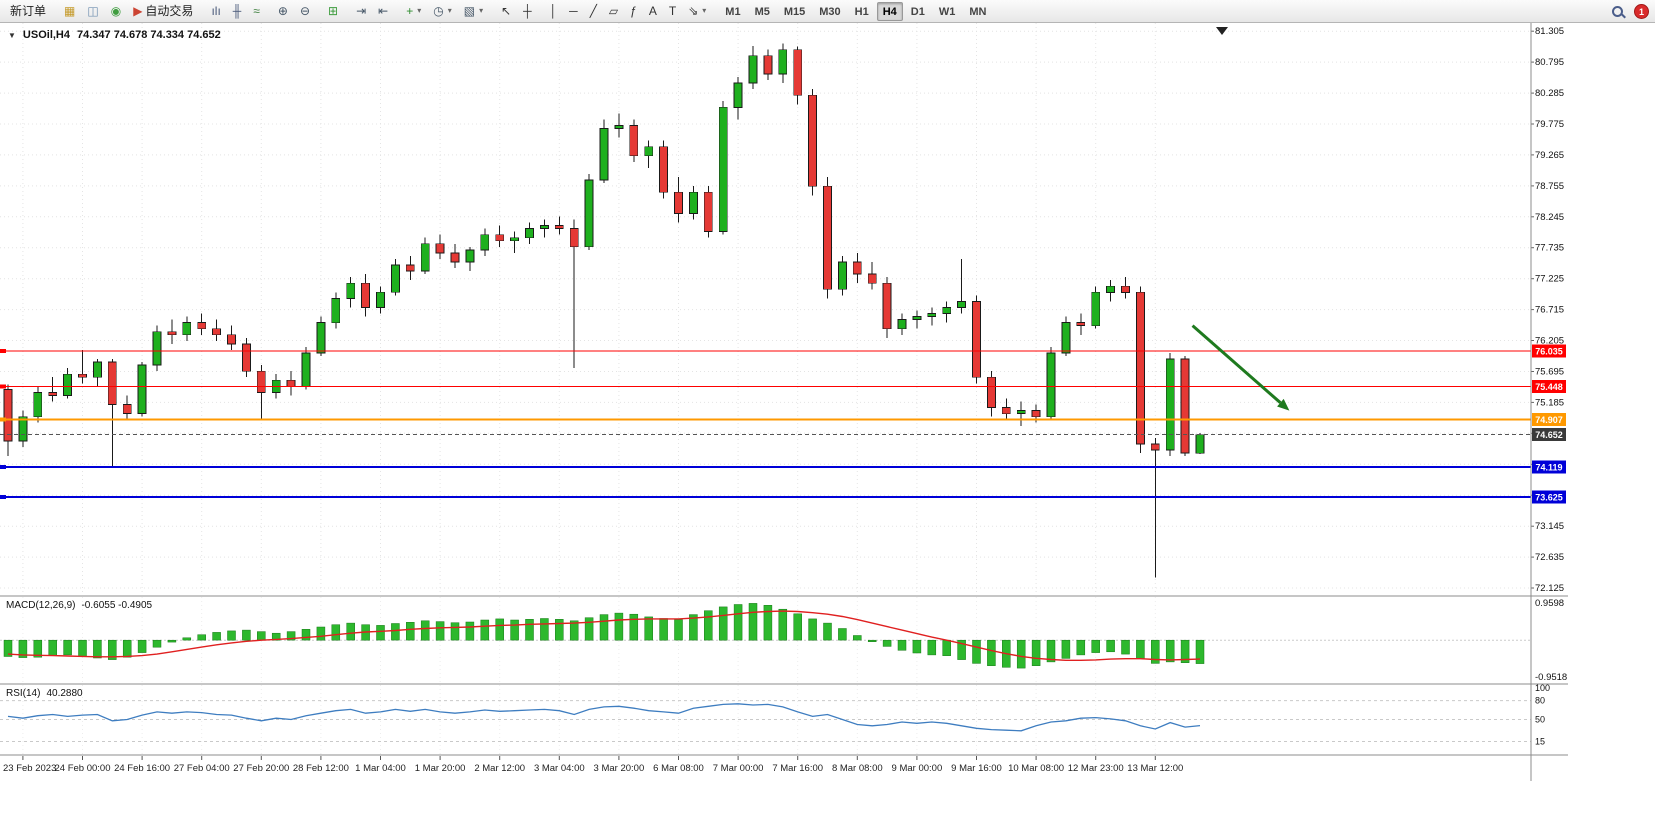  What do you see at coordinates (797, 768) in the screenshot?
I see `svg-text: 7 Mar 16:00` at bounding box center [797, 768].